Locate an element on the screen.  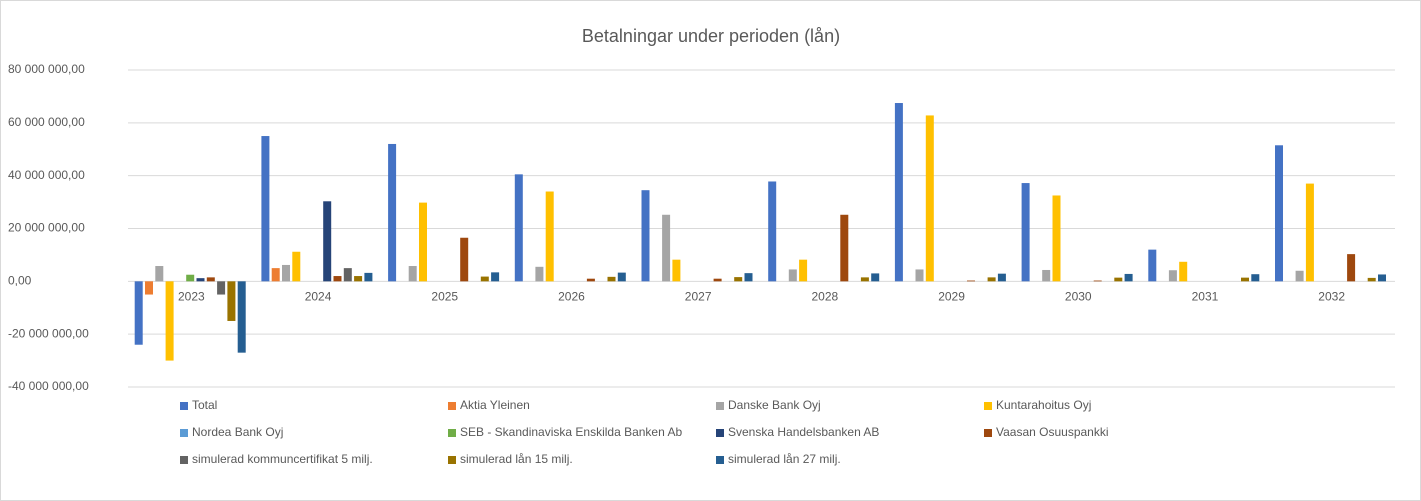
y-tick-label: 40 000 000,00 is located at coordinates (46, 175).